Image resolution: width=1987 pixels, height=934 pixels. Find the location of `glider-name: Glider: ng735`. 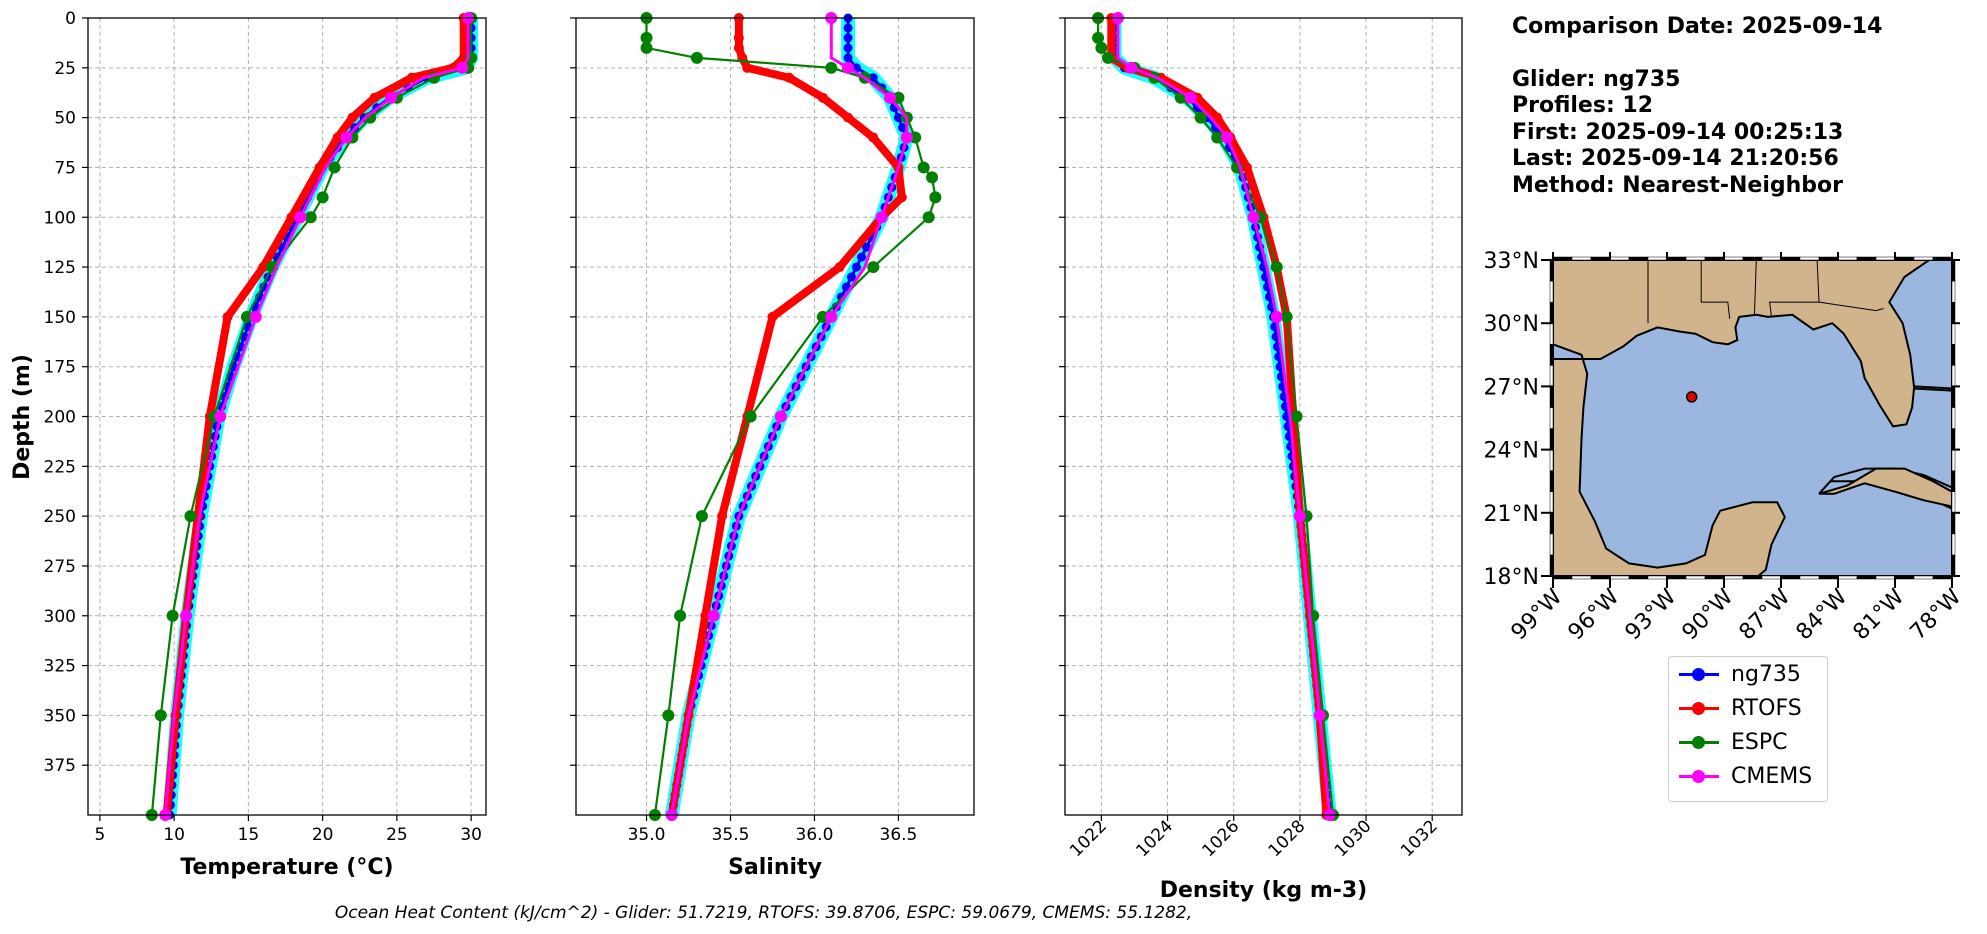

glider-name: Glider: ng735 is located at coordinates (1596, 79).